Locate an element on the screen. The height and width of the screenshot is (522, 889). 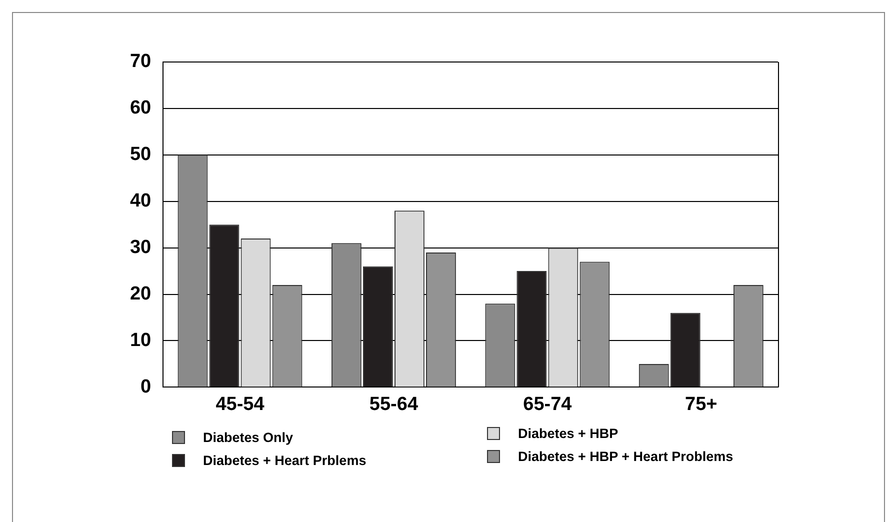
x-tick-label: 45-54 is located at coordinates (240, 404).